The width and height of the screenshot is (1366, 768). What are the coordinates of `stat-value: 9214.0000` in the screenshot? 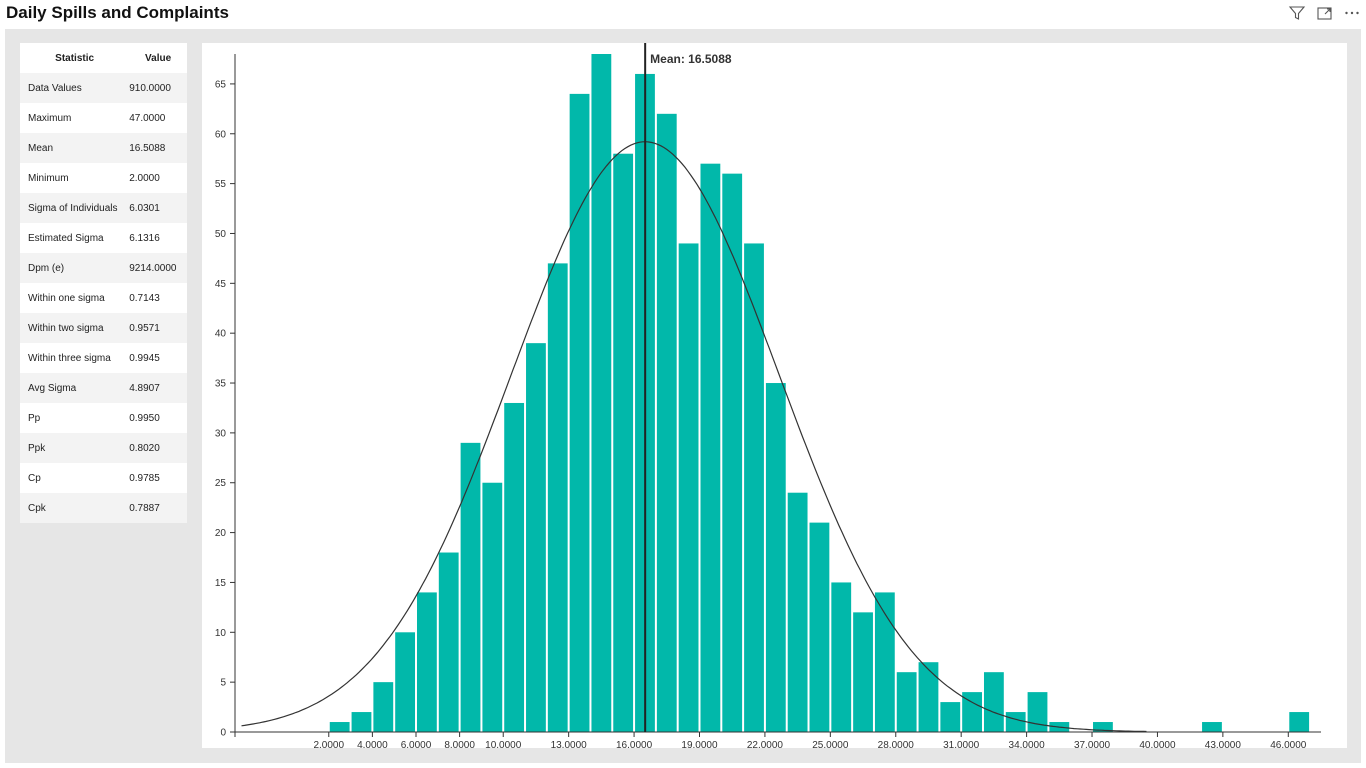 It's located at (153, 268).